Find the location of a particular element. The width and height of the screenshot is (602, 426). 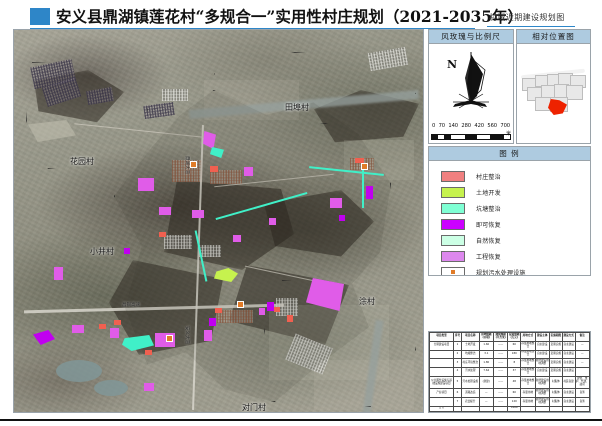

map-label-huayuancun: 花园村 is located at coordinates (82, 161).